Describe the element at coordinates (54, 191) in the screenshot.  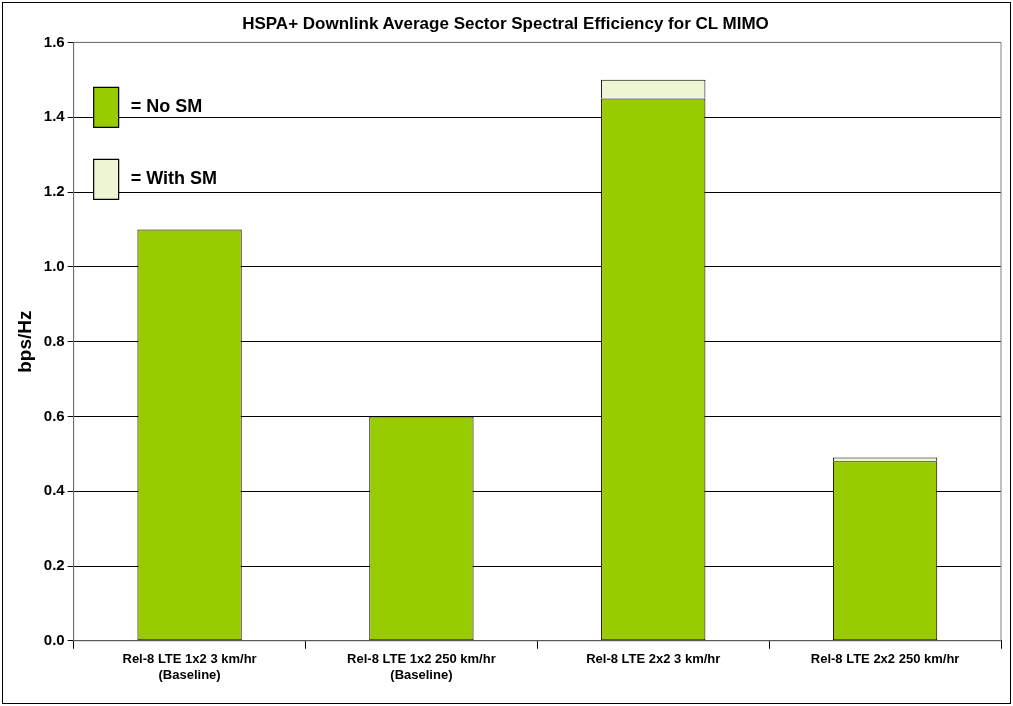
I see `y-tick-label: 1.2` at that location.